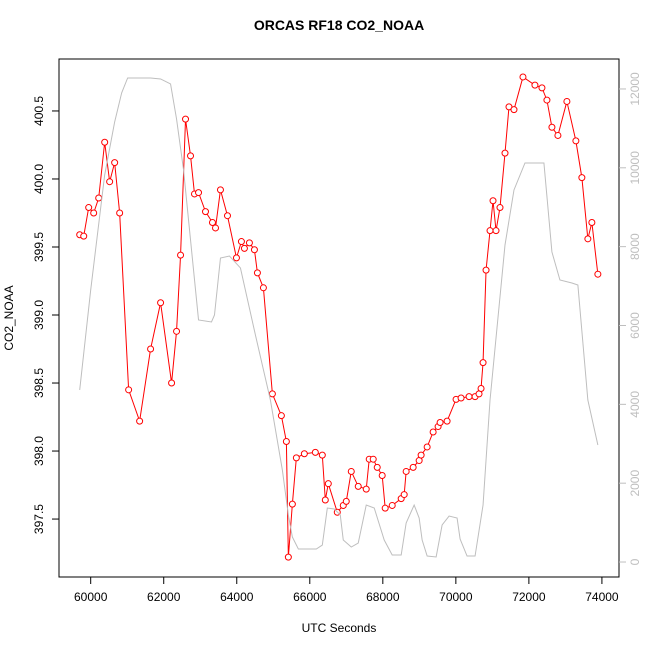 The image size is (650, 650). I want to click on x-axis-label: UTC Seconds, so click(339, 628).